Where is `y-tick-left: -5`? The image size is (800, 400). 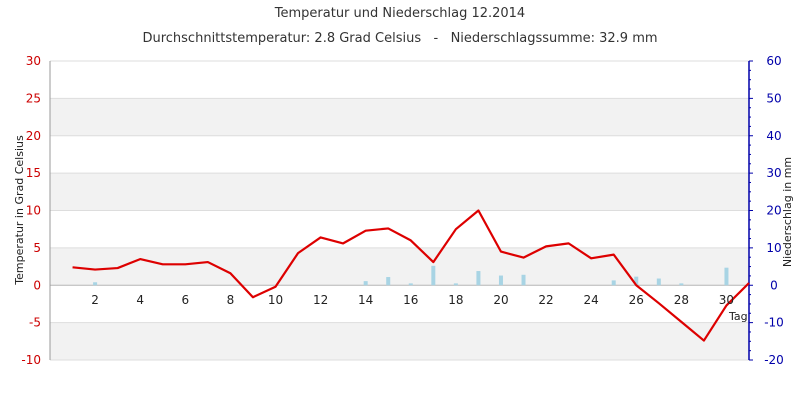
y-tick-left: -5 is located at coordinates (35, 323).